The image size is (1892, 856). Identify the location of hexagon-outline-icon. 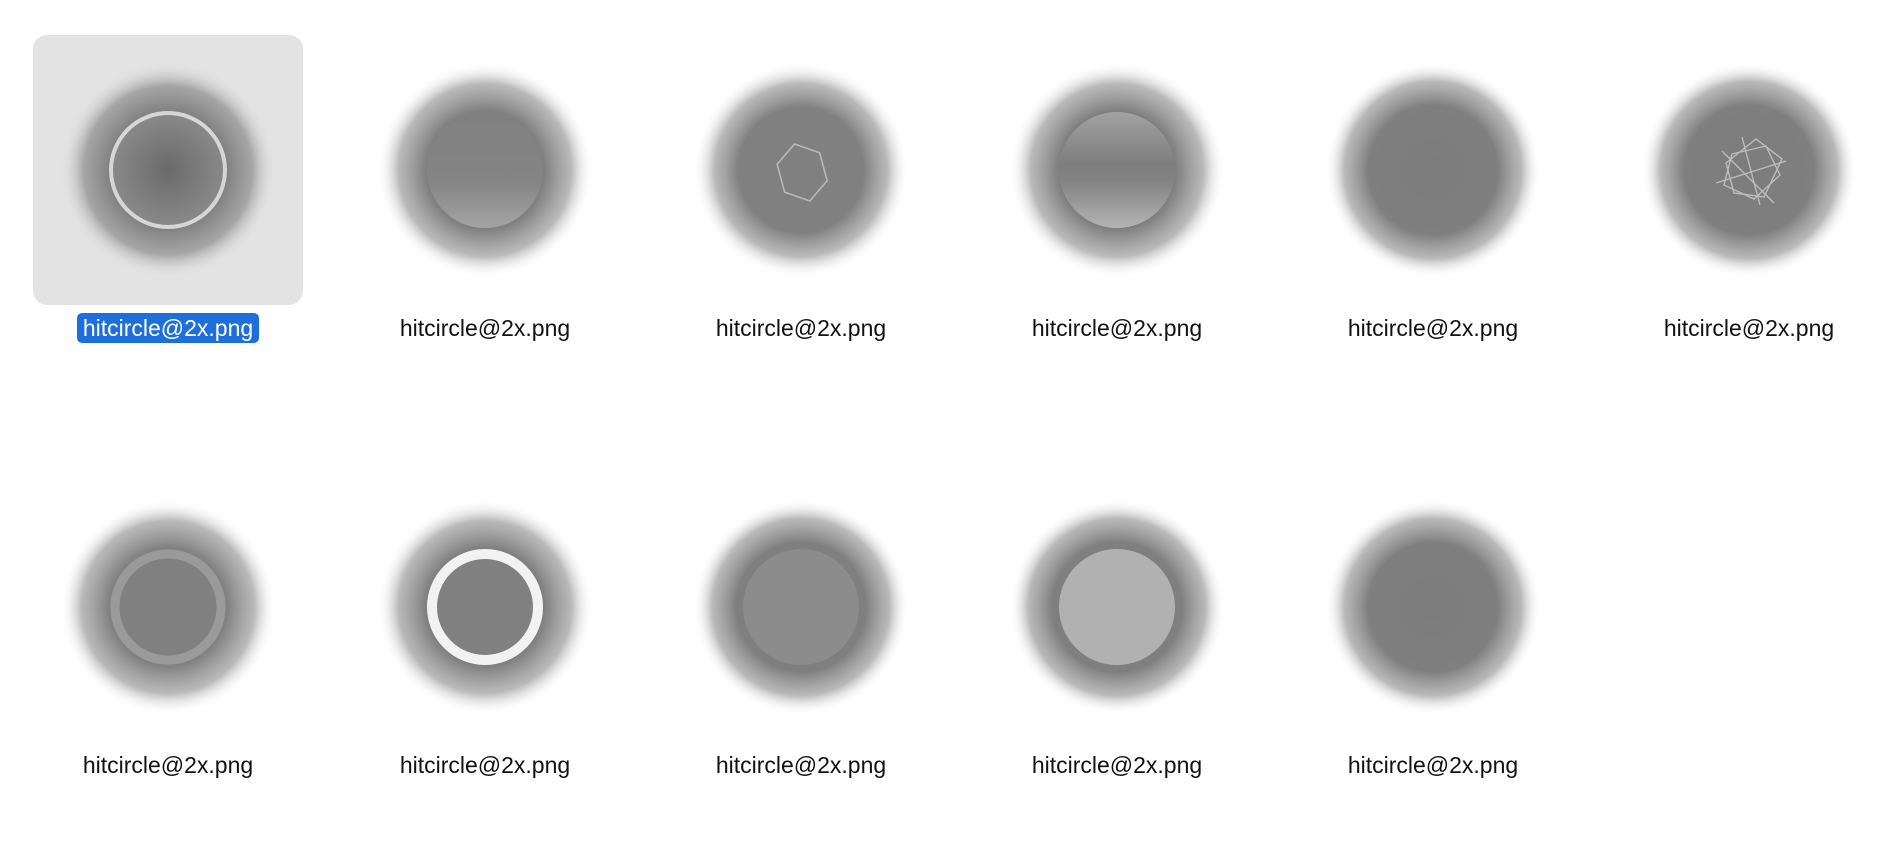
(802, 172).